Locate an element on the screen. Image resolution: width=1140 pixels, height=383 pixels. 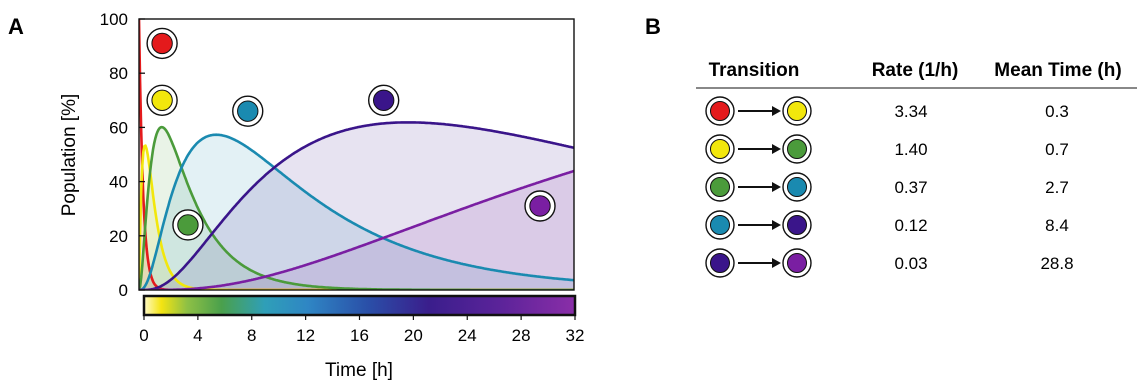
x-tick-label: 8 is located at coordinates (251, 335).